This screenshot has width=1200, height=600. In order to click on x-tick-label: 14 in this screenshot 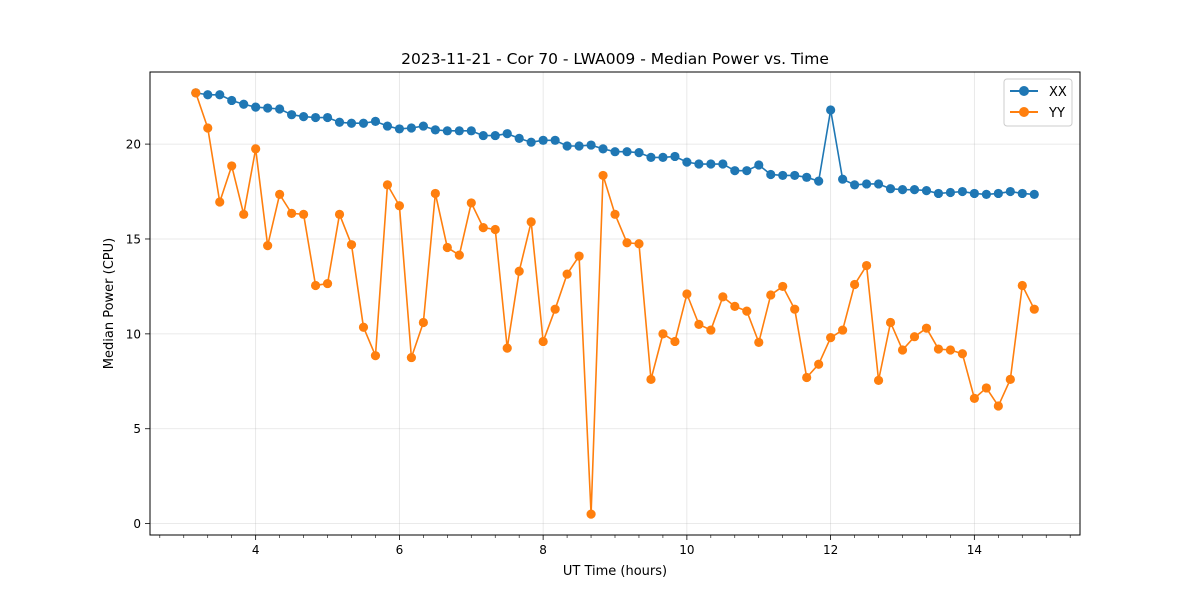, I will do `click(974, 550)`.